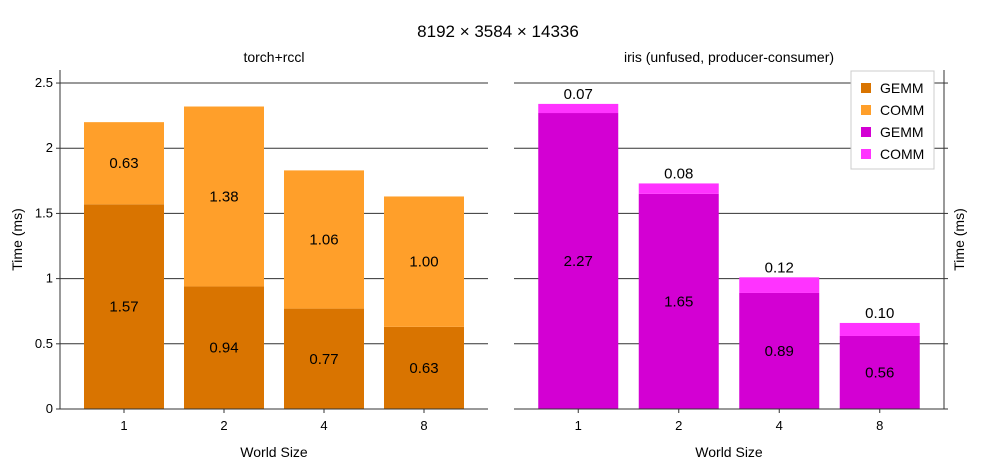 Image resolution: width=997 pixels, height=467 pixels. Describe the element at coordinates (879, 313) in the screenshot. I see `bar-label: 0.10` at that location.